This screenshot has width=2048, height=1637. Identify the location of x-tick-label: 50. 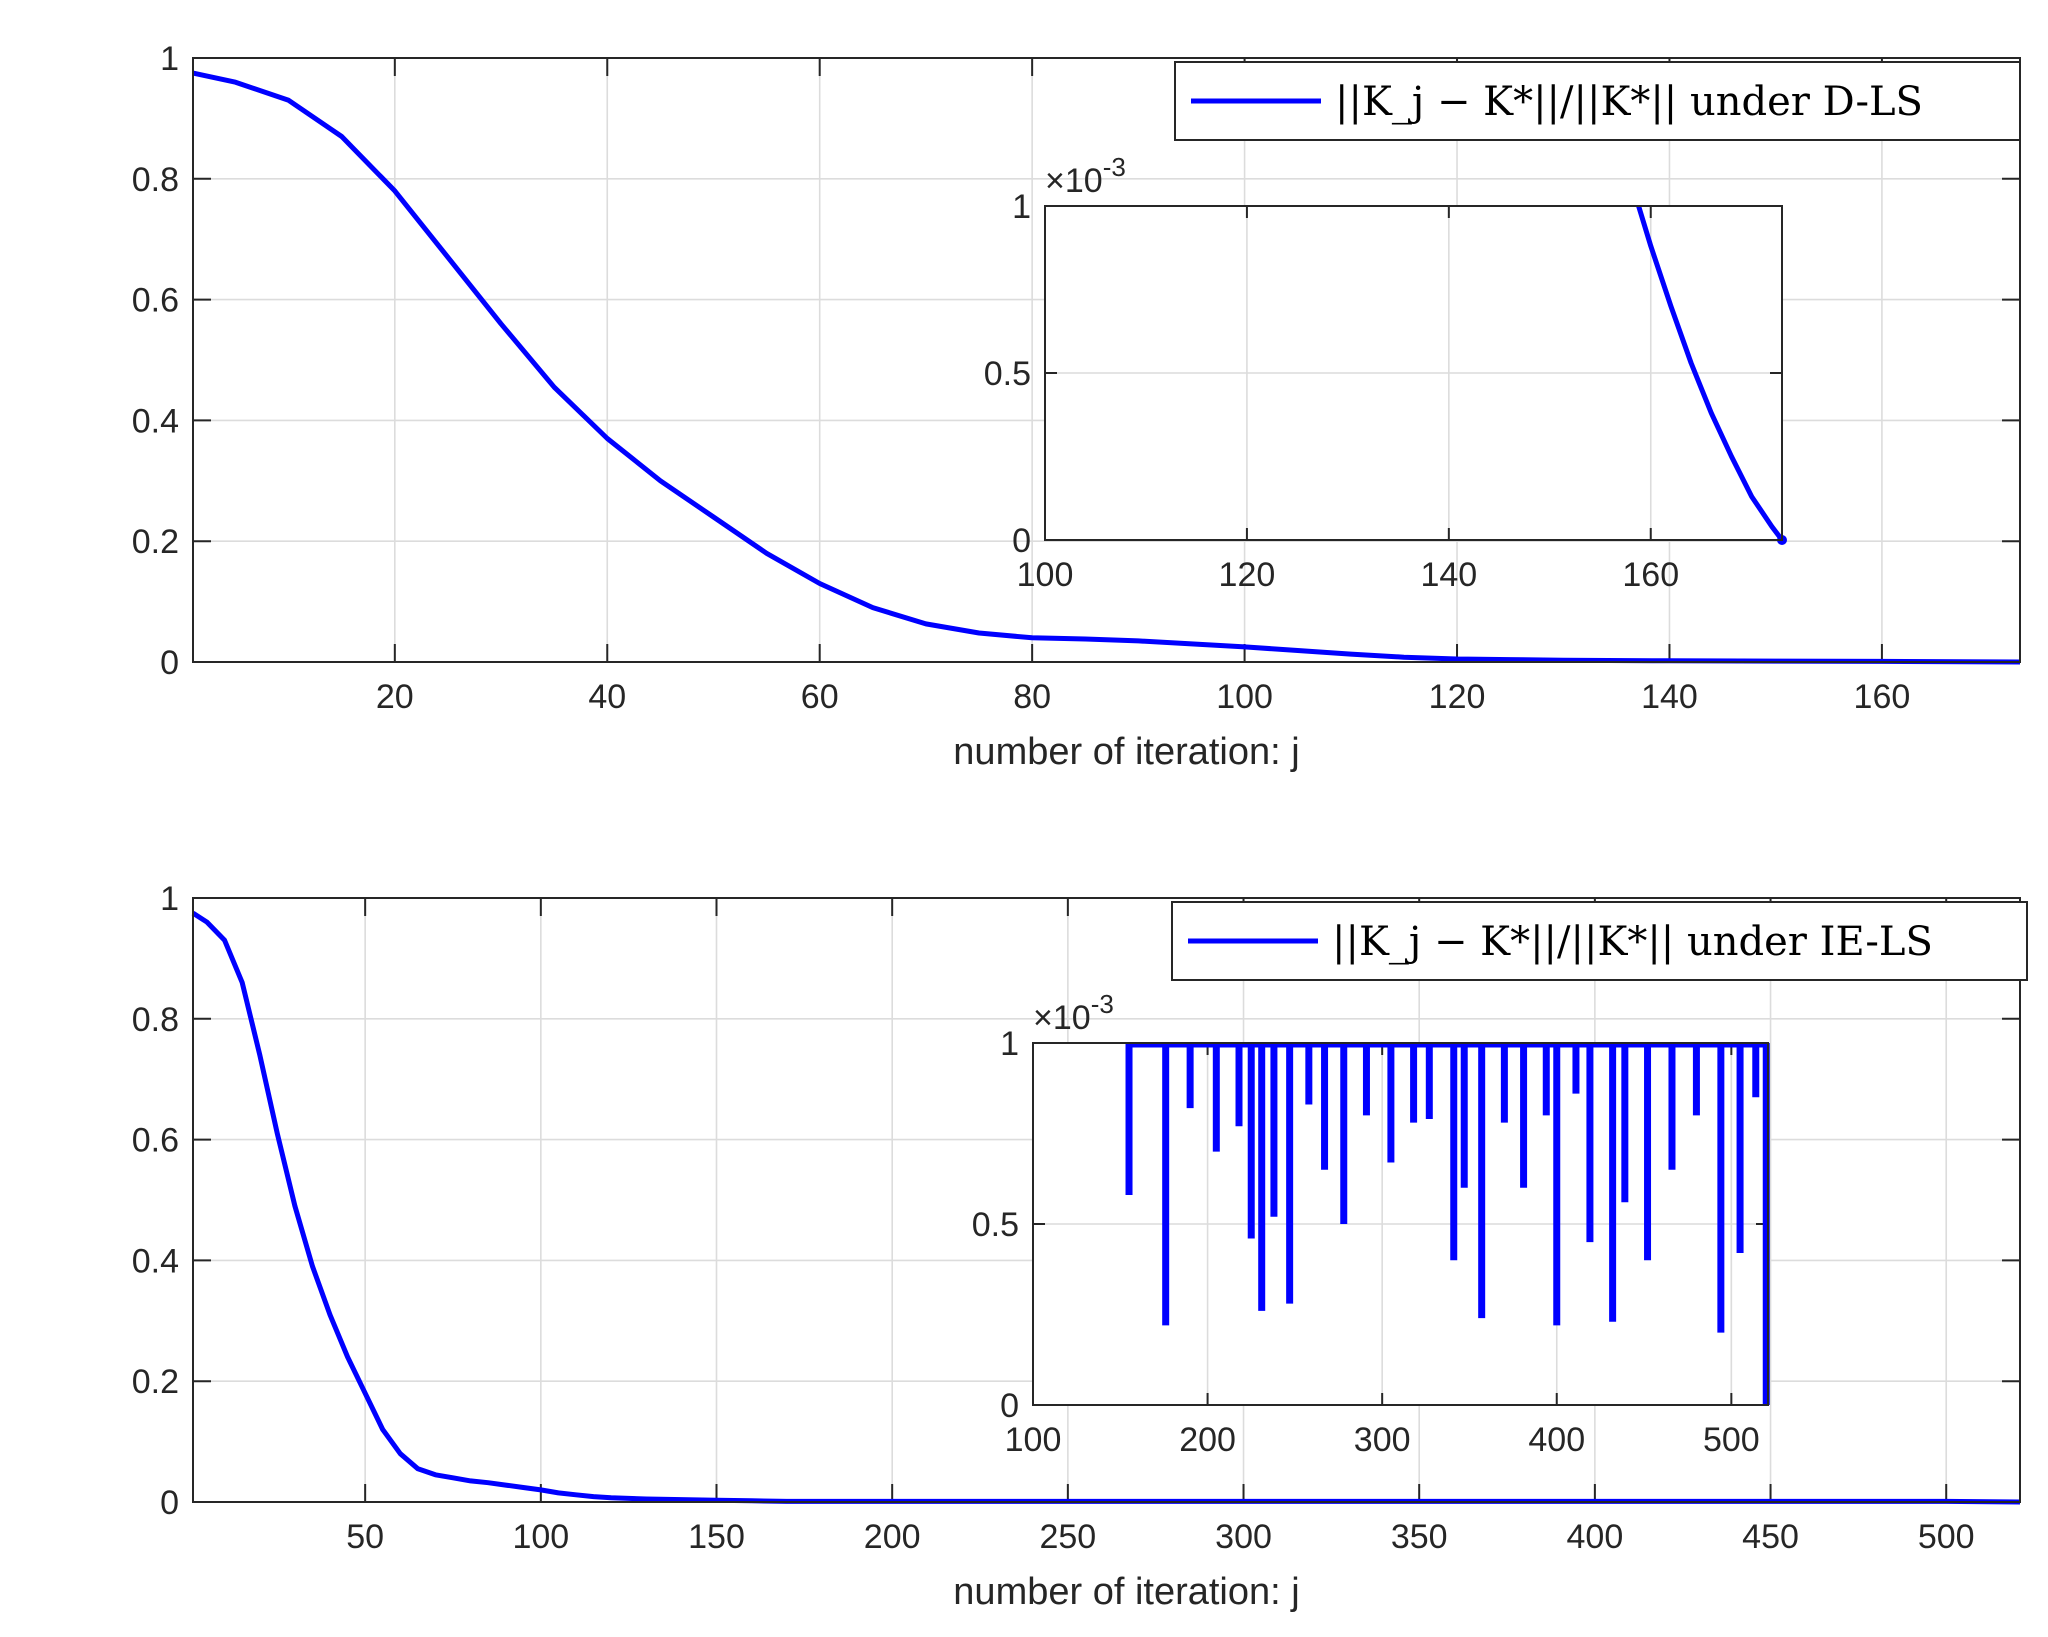
(365, 1537).